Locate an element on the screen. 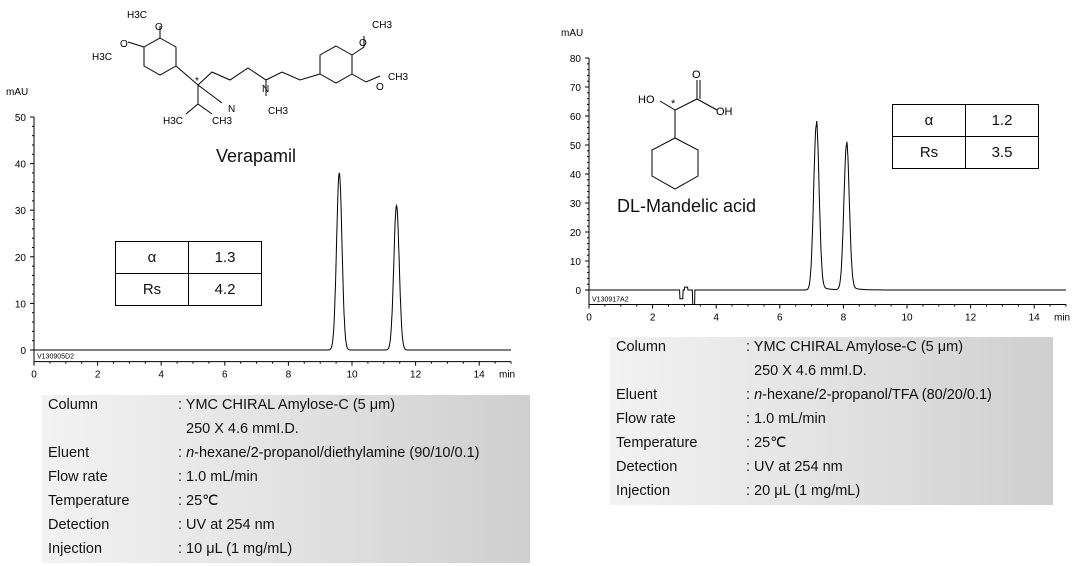  selectivity-table-mandelic-acid: α 1.2 Rs 3.5 is located at coordinates (965, 136).